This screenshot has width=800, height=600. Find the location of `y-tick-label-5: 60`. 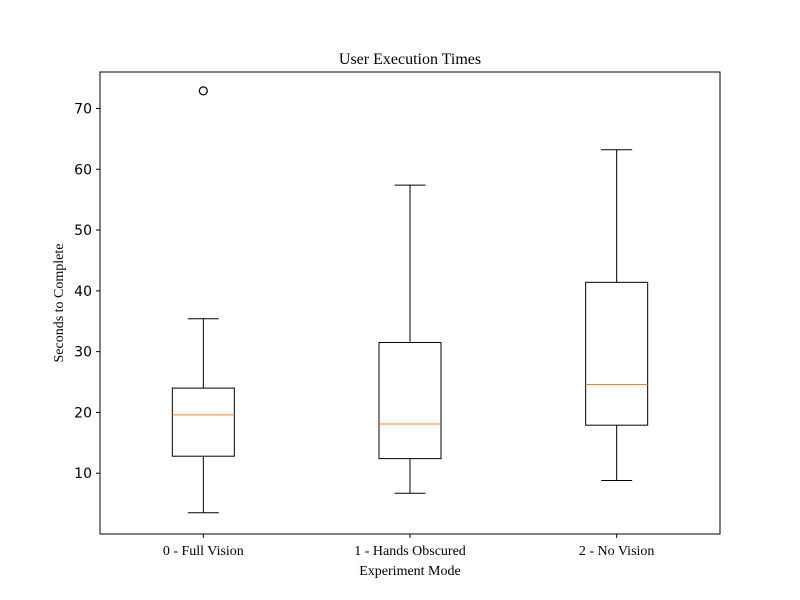

y-tick-label-5: 60 is located at coordinates (83, 170).